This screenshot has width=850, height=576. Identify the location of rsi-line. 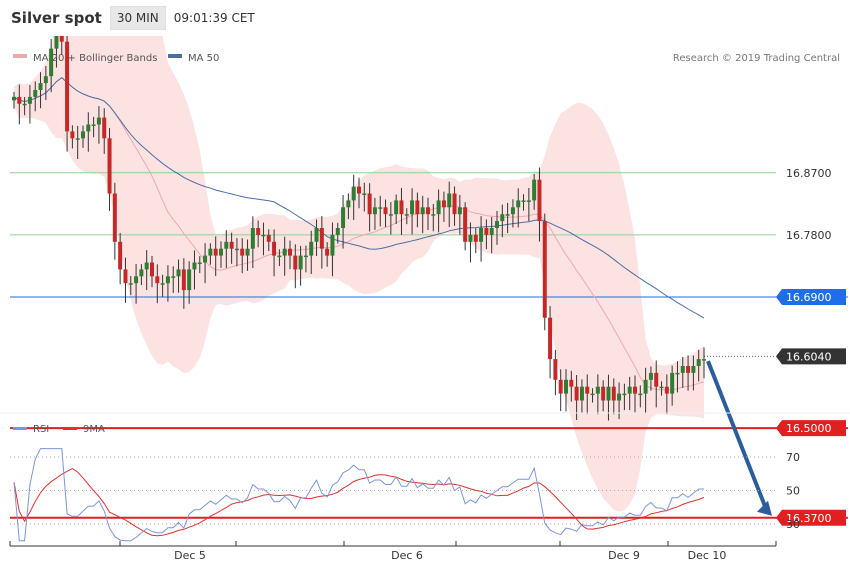
(358, 495).